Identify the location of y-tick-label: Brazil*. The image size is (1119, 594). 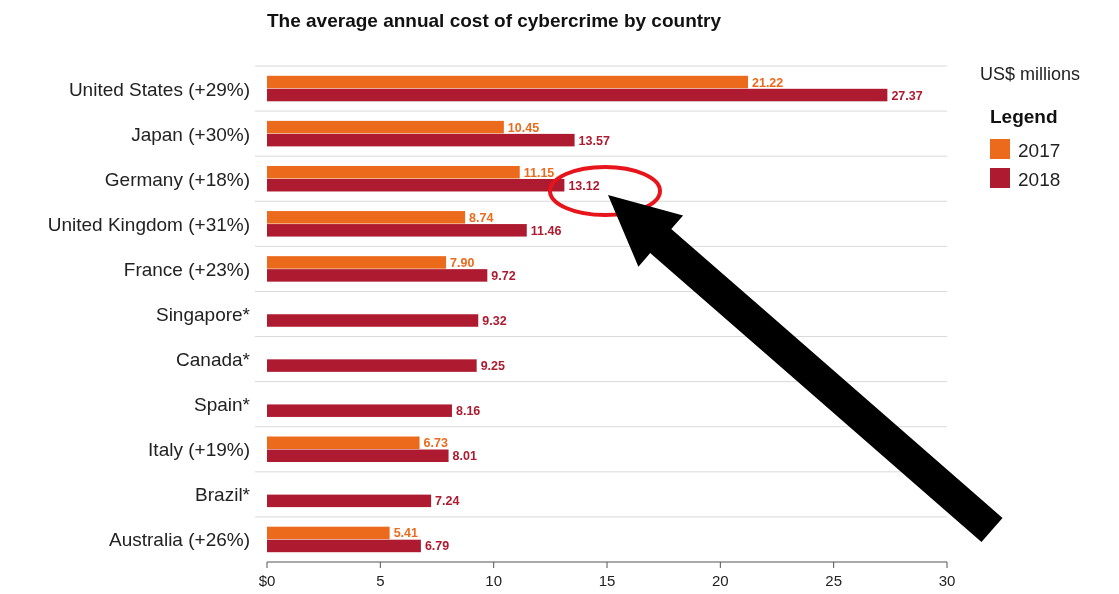
(223, 495).